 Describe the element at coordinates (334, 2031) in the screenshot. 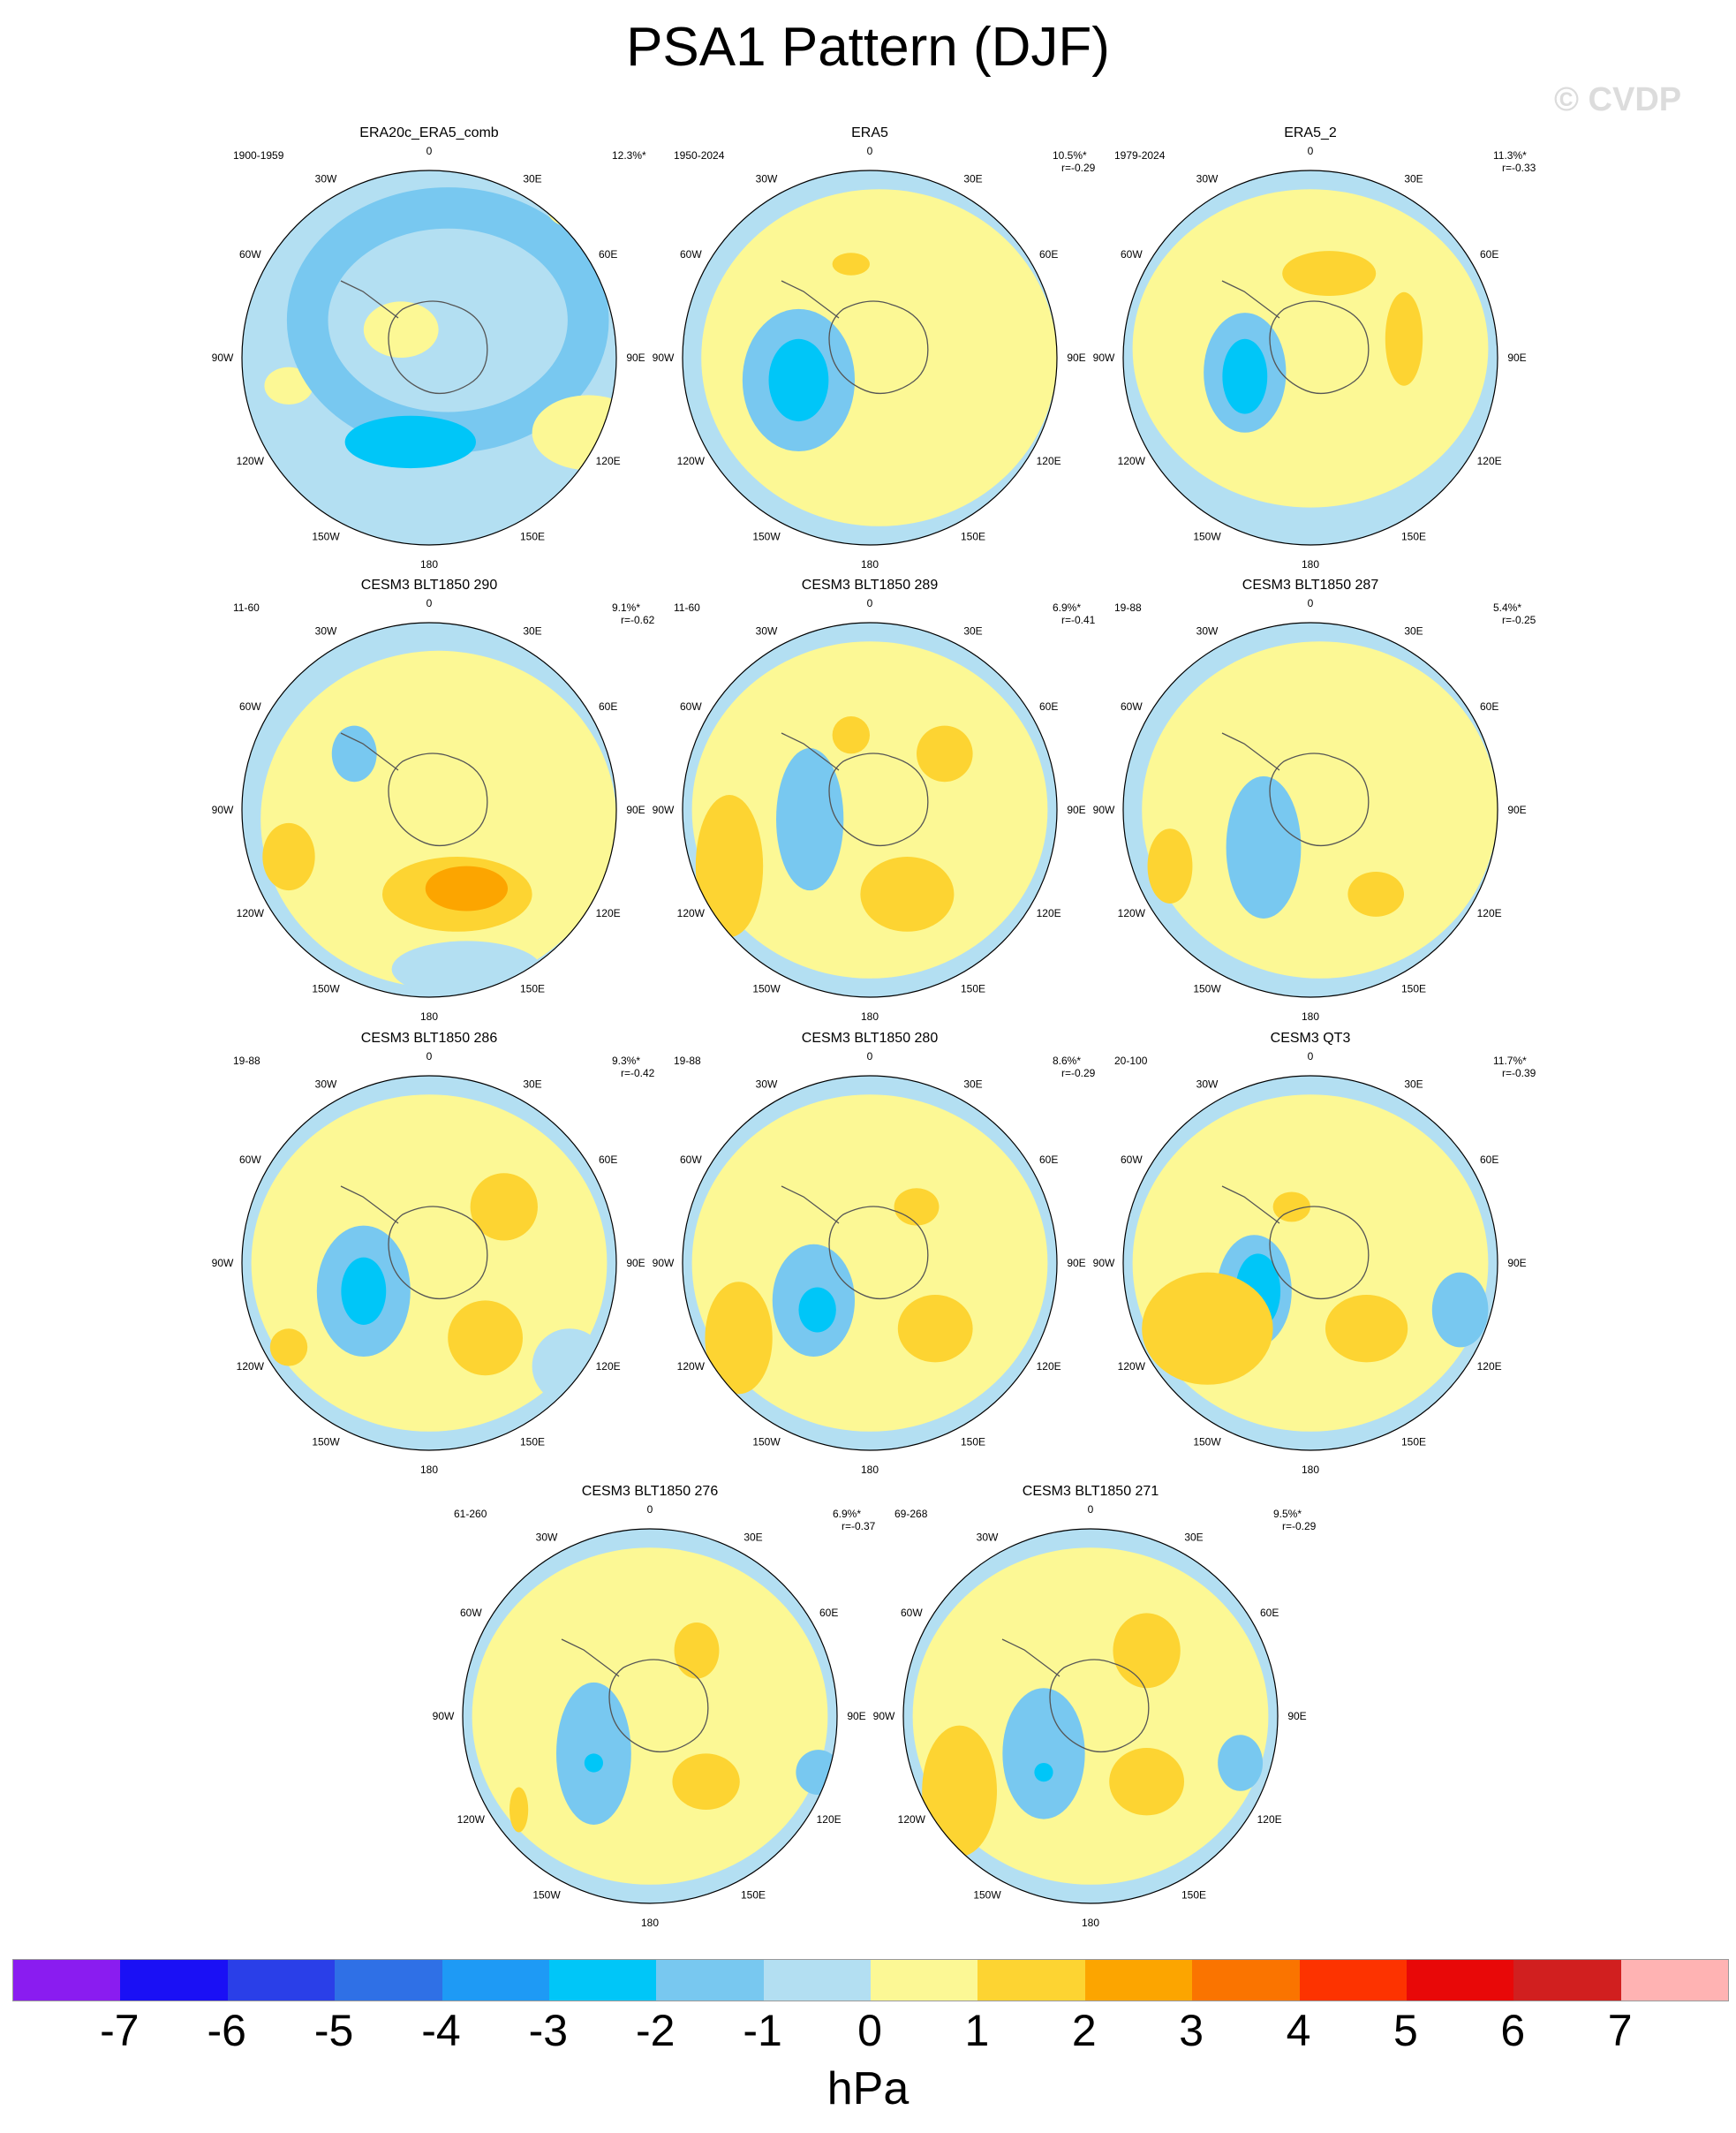

I see `colorbar-tick-label: -5` at that location.